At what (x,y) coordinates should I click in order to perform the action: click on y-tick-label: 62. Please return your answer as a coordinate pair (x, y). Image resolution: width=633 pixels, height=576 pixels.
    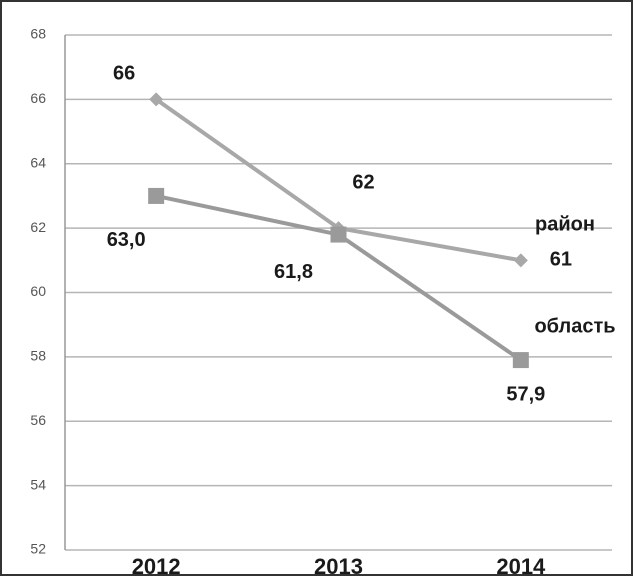
    Looking at the image, I should click on (38, 227).